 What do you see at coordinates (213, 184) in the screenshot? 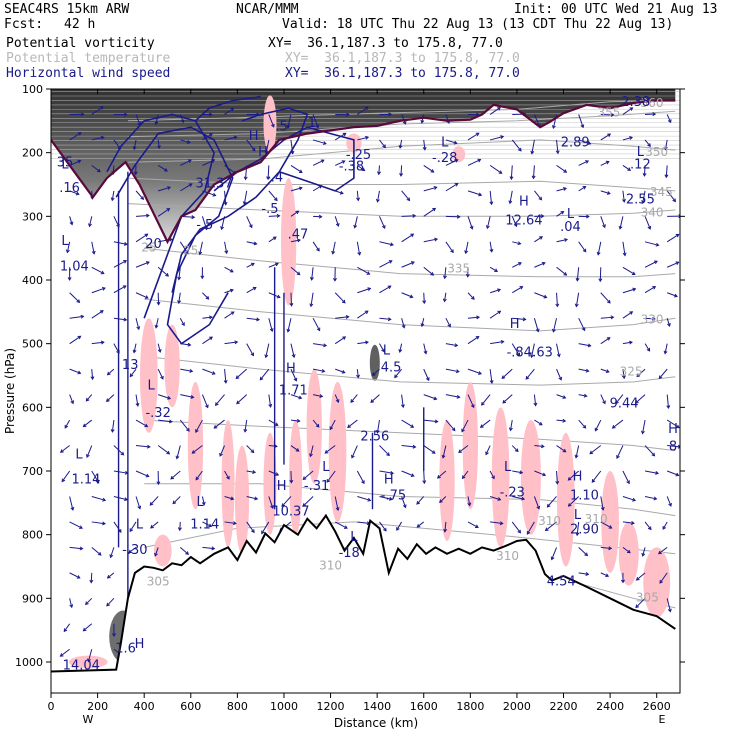
I see `extremum-annotation: 31.37` at bounding box center [213, 184].